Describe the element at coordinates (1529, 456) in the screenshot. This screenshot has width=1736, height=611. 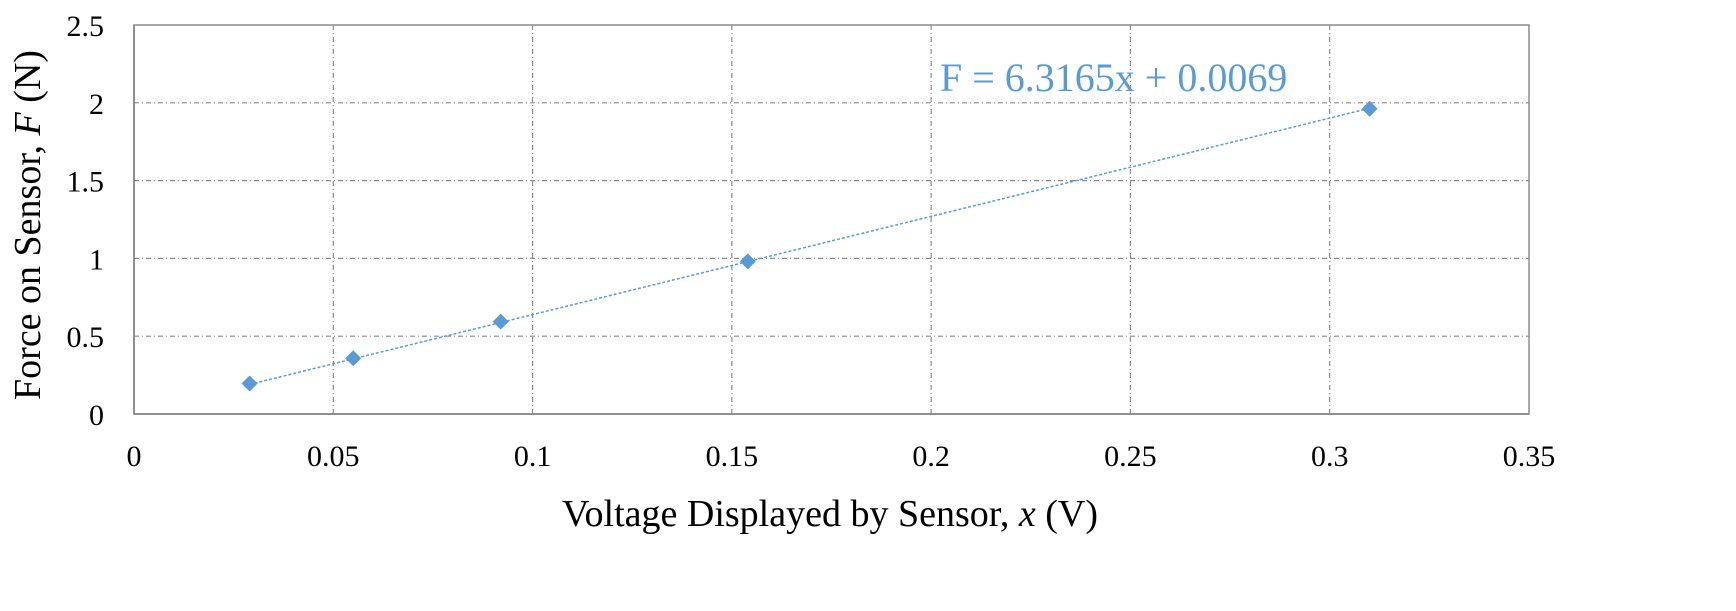
I see `x-tick-label: 0.35` at that location.